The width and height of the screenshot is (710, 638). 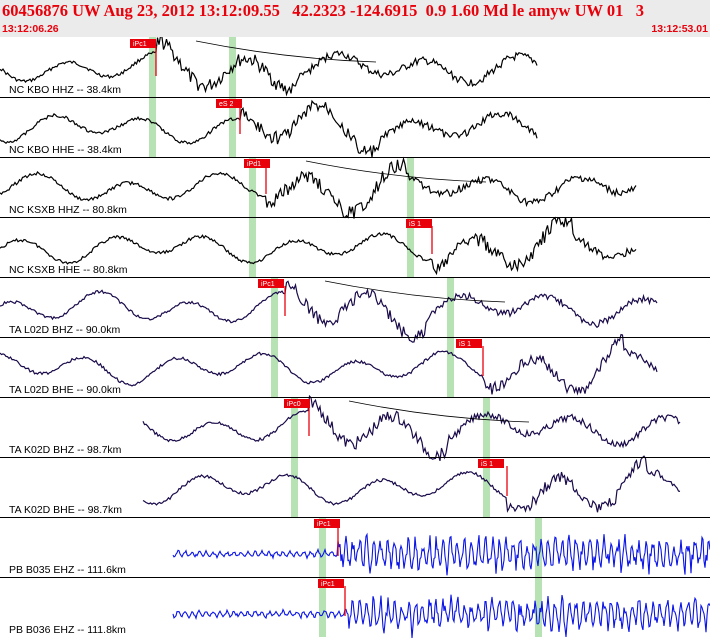 I want to click on trace-panel: eS 2 NC KBO HHE -- 38.4km, so click(x=355, y=127).